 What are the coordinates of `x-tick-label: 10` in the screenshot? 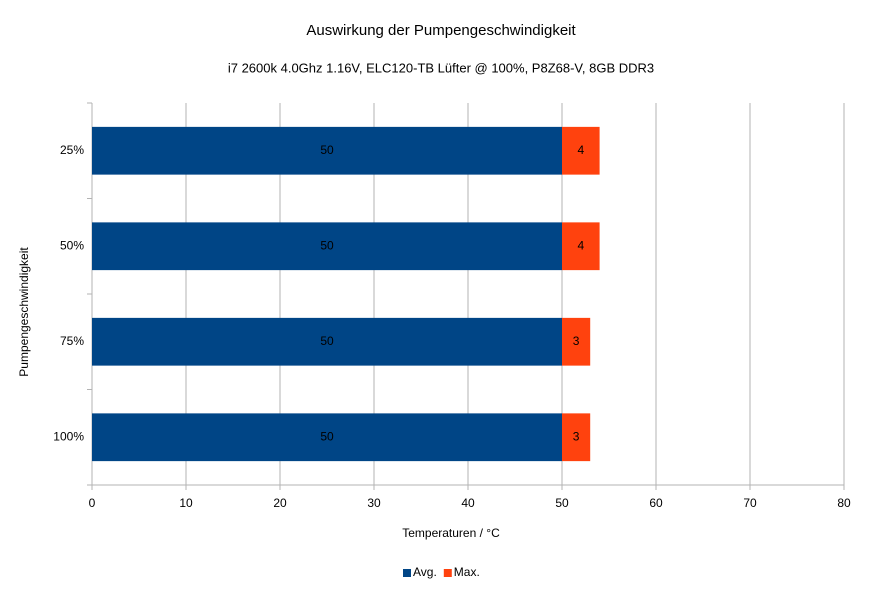 It's located at (186, 503).